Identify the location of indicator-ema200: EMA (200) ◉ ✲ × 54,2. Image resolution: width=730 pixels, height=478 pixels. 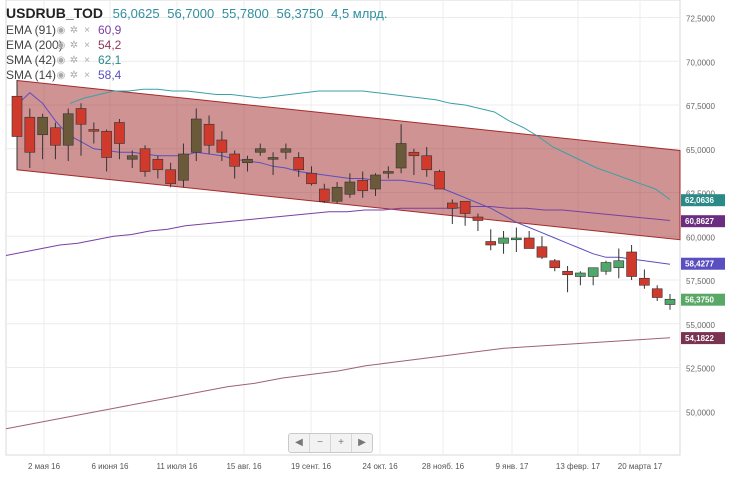
(196, 45).